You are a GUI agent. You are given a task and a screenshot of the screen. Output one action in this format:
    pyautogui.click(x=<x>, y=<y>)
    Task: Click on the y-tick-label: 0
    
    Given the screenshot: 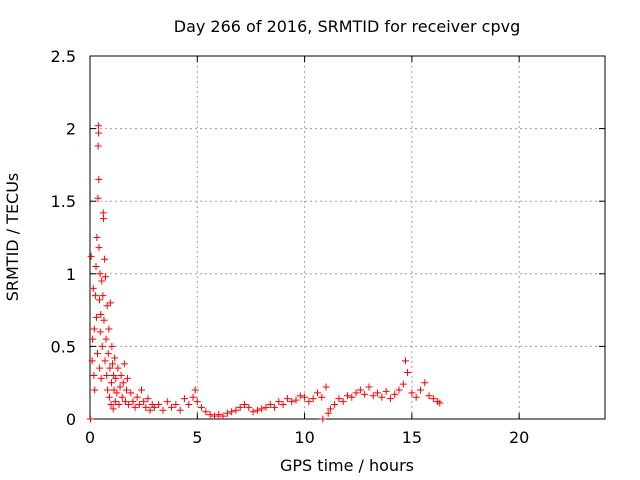 What is the action you would take?
    pyautogui.click(x=71, y=419)
    